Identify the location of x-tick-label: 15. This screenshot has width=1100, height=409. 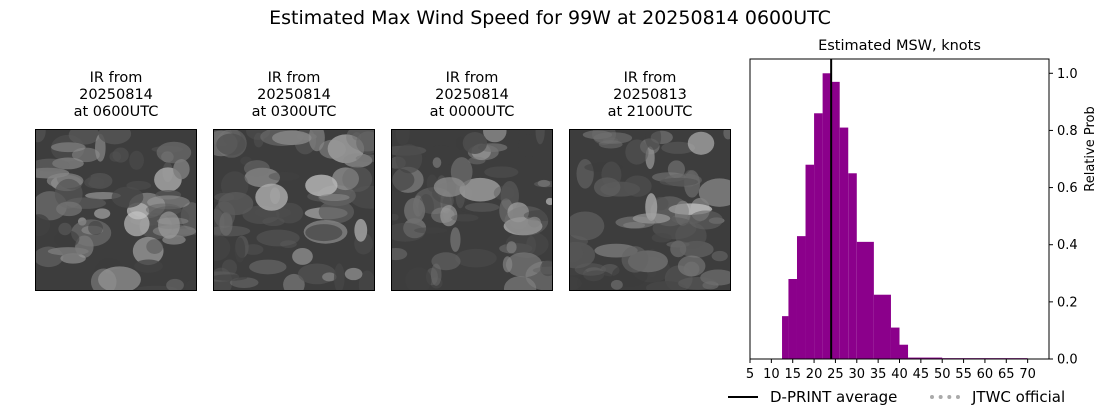
(792, 374).